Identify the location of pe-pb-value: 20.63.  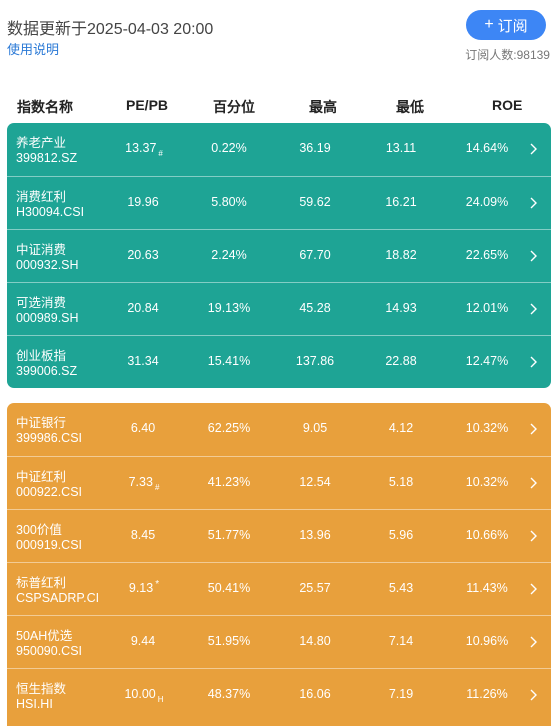
(143, 255).